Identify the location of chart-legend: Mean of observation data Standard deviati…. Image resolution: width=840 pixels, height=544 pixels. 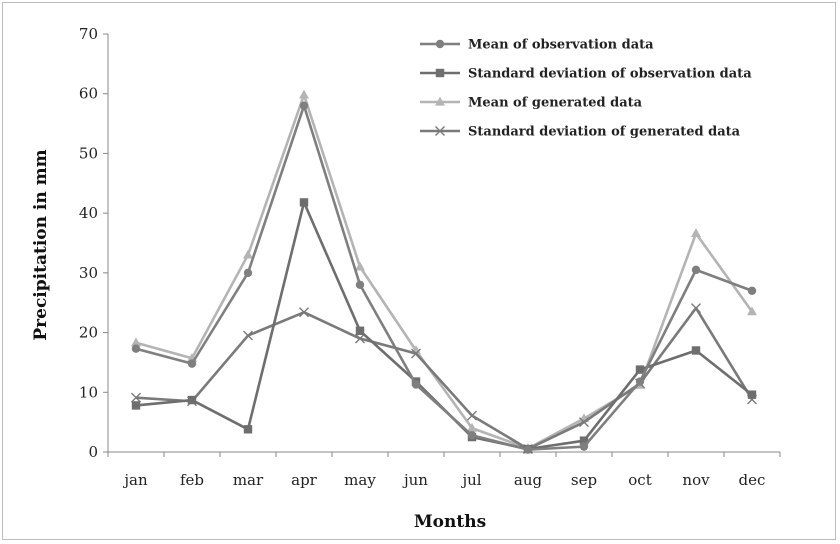
(586, 89).